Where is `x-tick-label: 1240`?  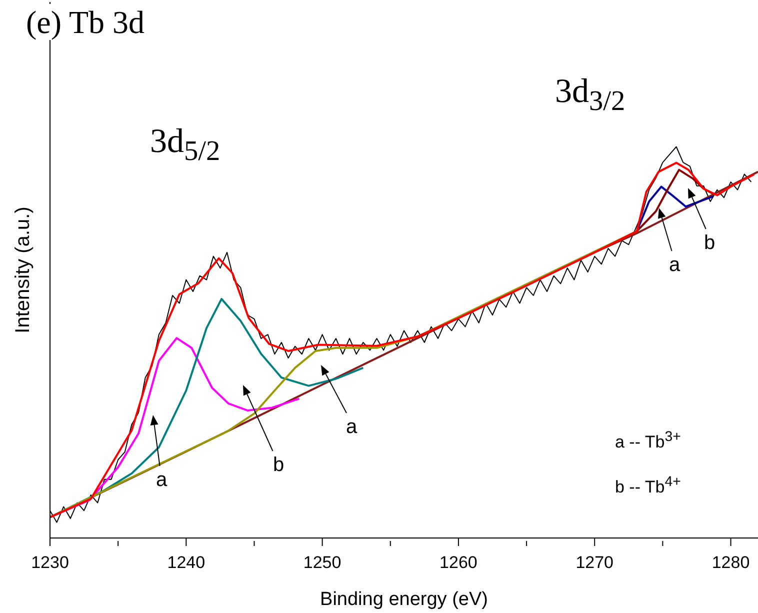
x-tick-label: 1240 is located at coordinates (186, 562).